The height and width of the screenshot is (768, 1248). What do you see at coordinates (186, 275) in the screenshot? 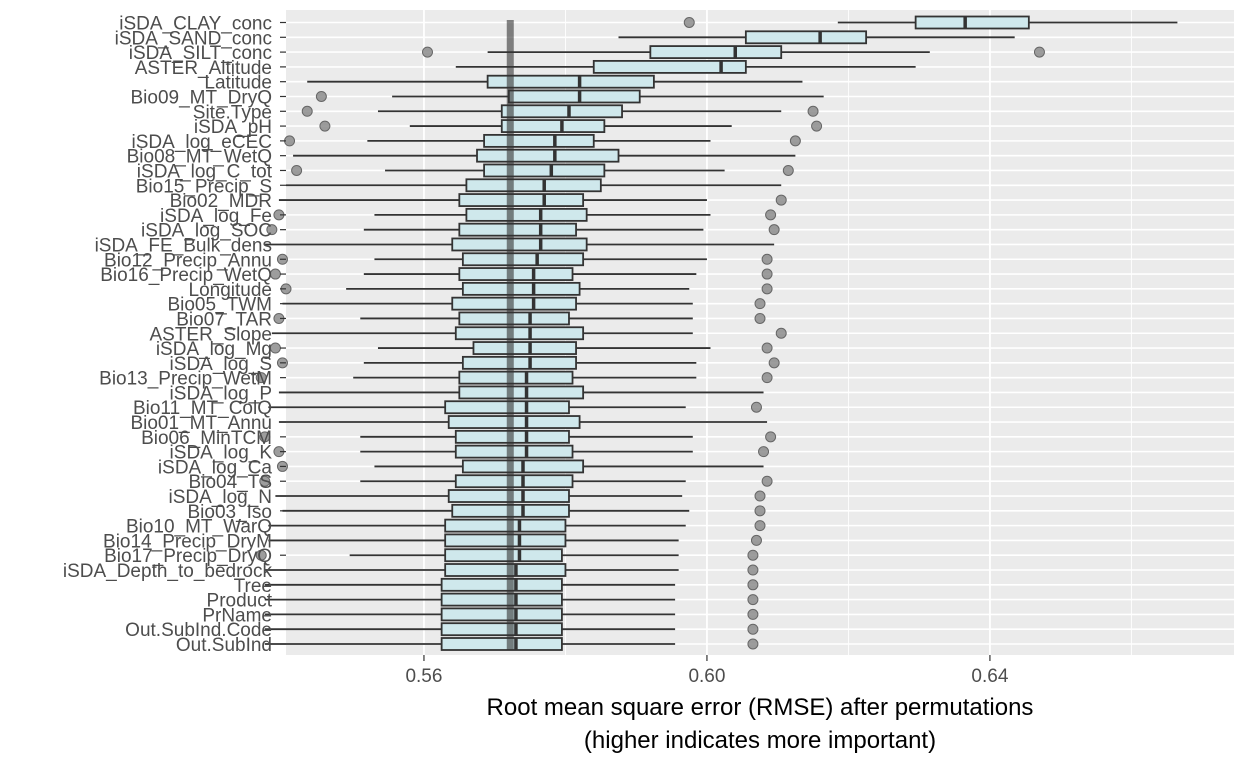
I see `y-label: Bio16_Precip_WetQ` at bounding box center [186, 275].